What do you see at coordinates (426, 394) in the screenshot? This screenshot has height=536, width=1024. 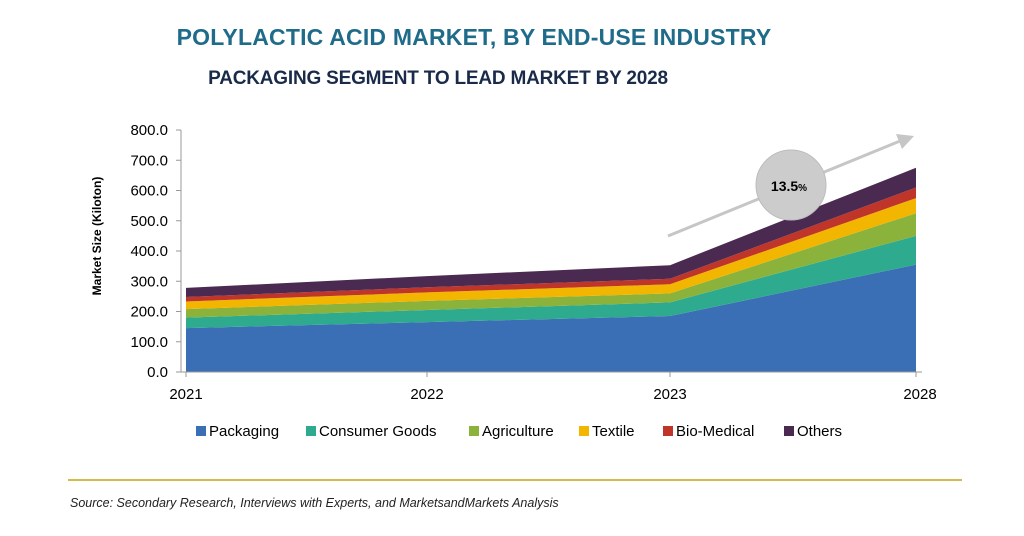 I see `x-tick-label: 2022` at bounding box center [426, 394].